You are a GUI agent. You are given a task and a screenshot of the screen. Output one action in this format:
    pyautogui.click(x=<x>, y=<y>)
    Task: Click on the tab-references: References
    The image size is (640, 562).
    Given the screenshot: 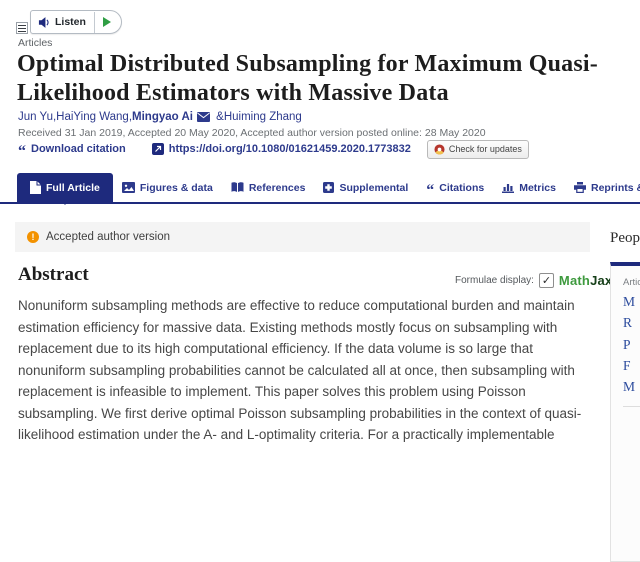 What is the action you would take?
    pyautogui.click(x=268, y=187)
    